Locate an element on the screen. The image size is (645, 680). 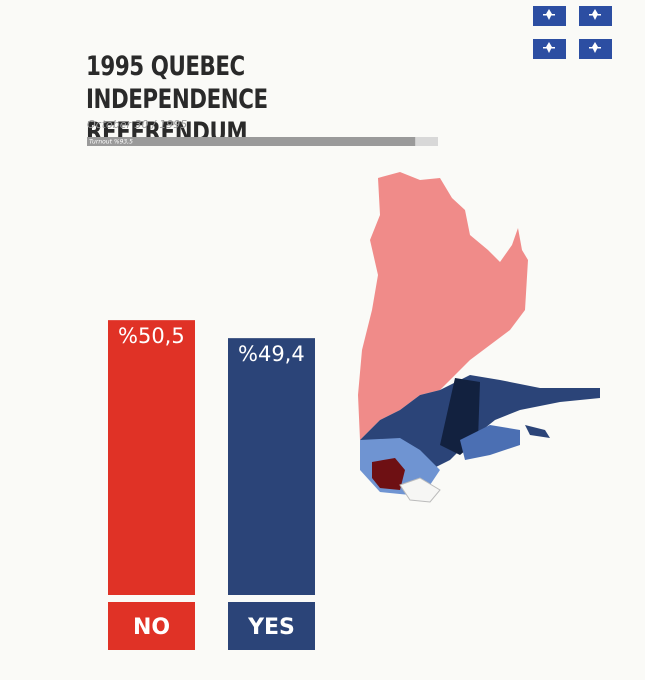
category-label: NO is located at coordinates (151, 627).